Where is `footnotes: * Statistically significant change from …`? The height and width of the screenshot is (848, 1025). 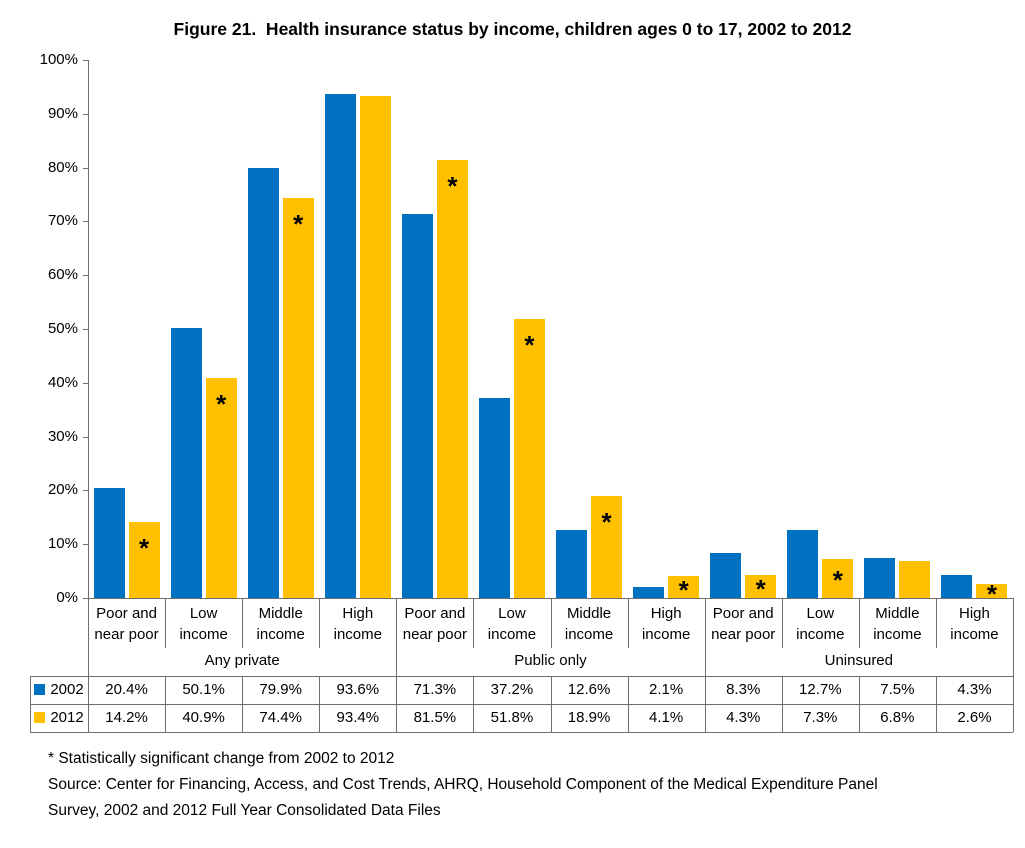
footnotes: * Statistically significant change from … is located at coordinates (465, 785).